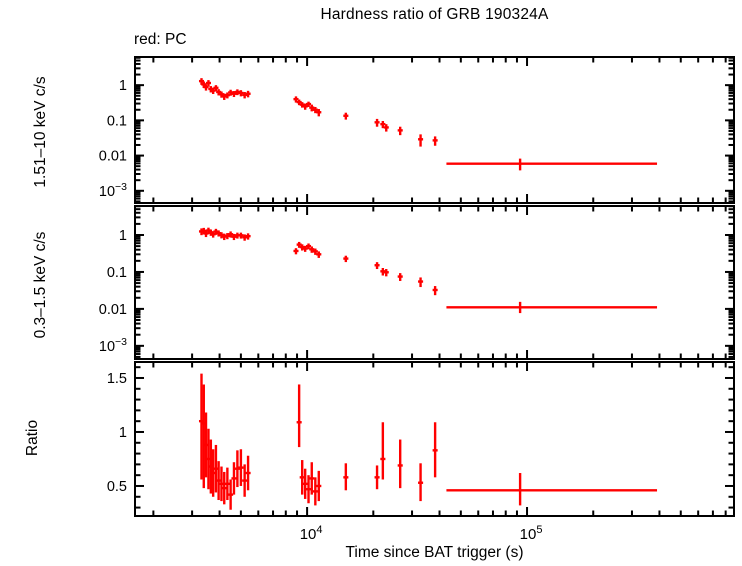 The image size is (742, 566). I want to click on series-soft-band, so click(428, 270).